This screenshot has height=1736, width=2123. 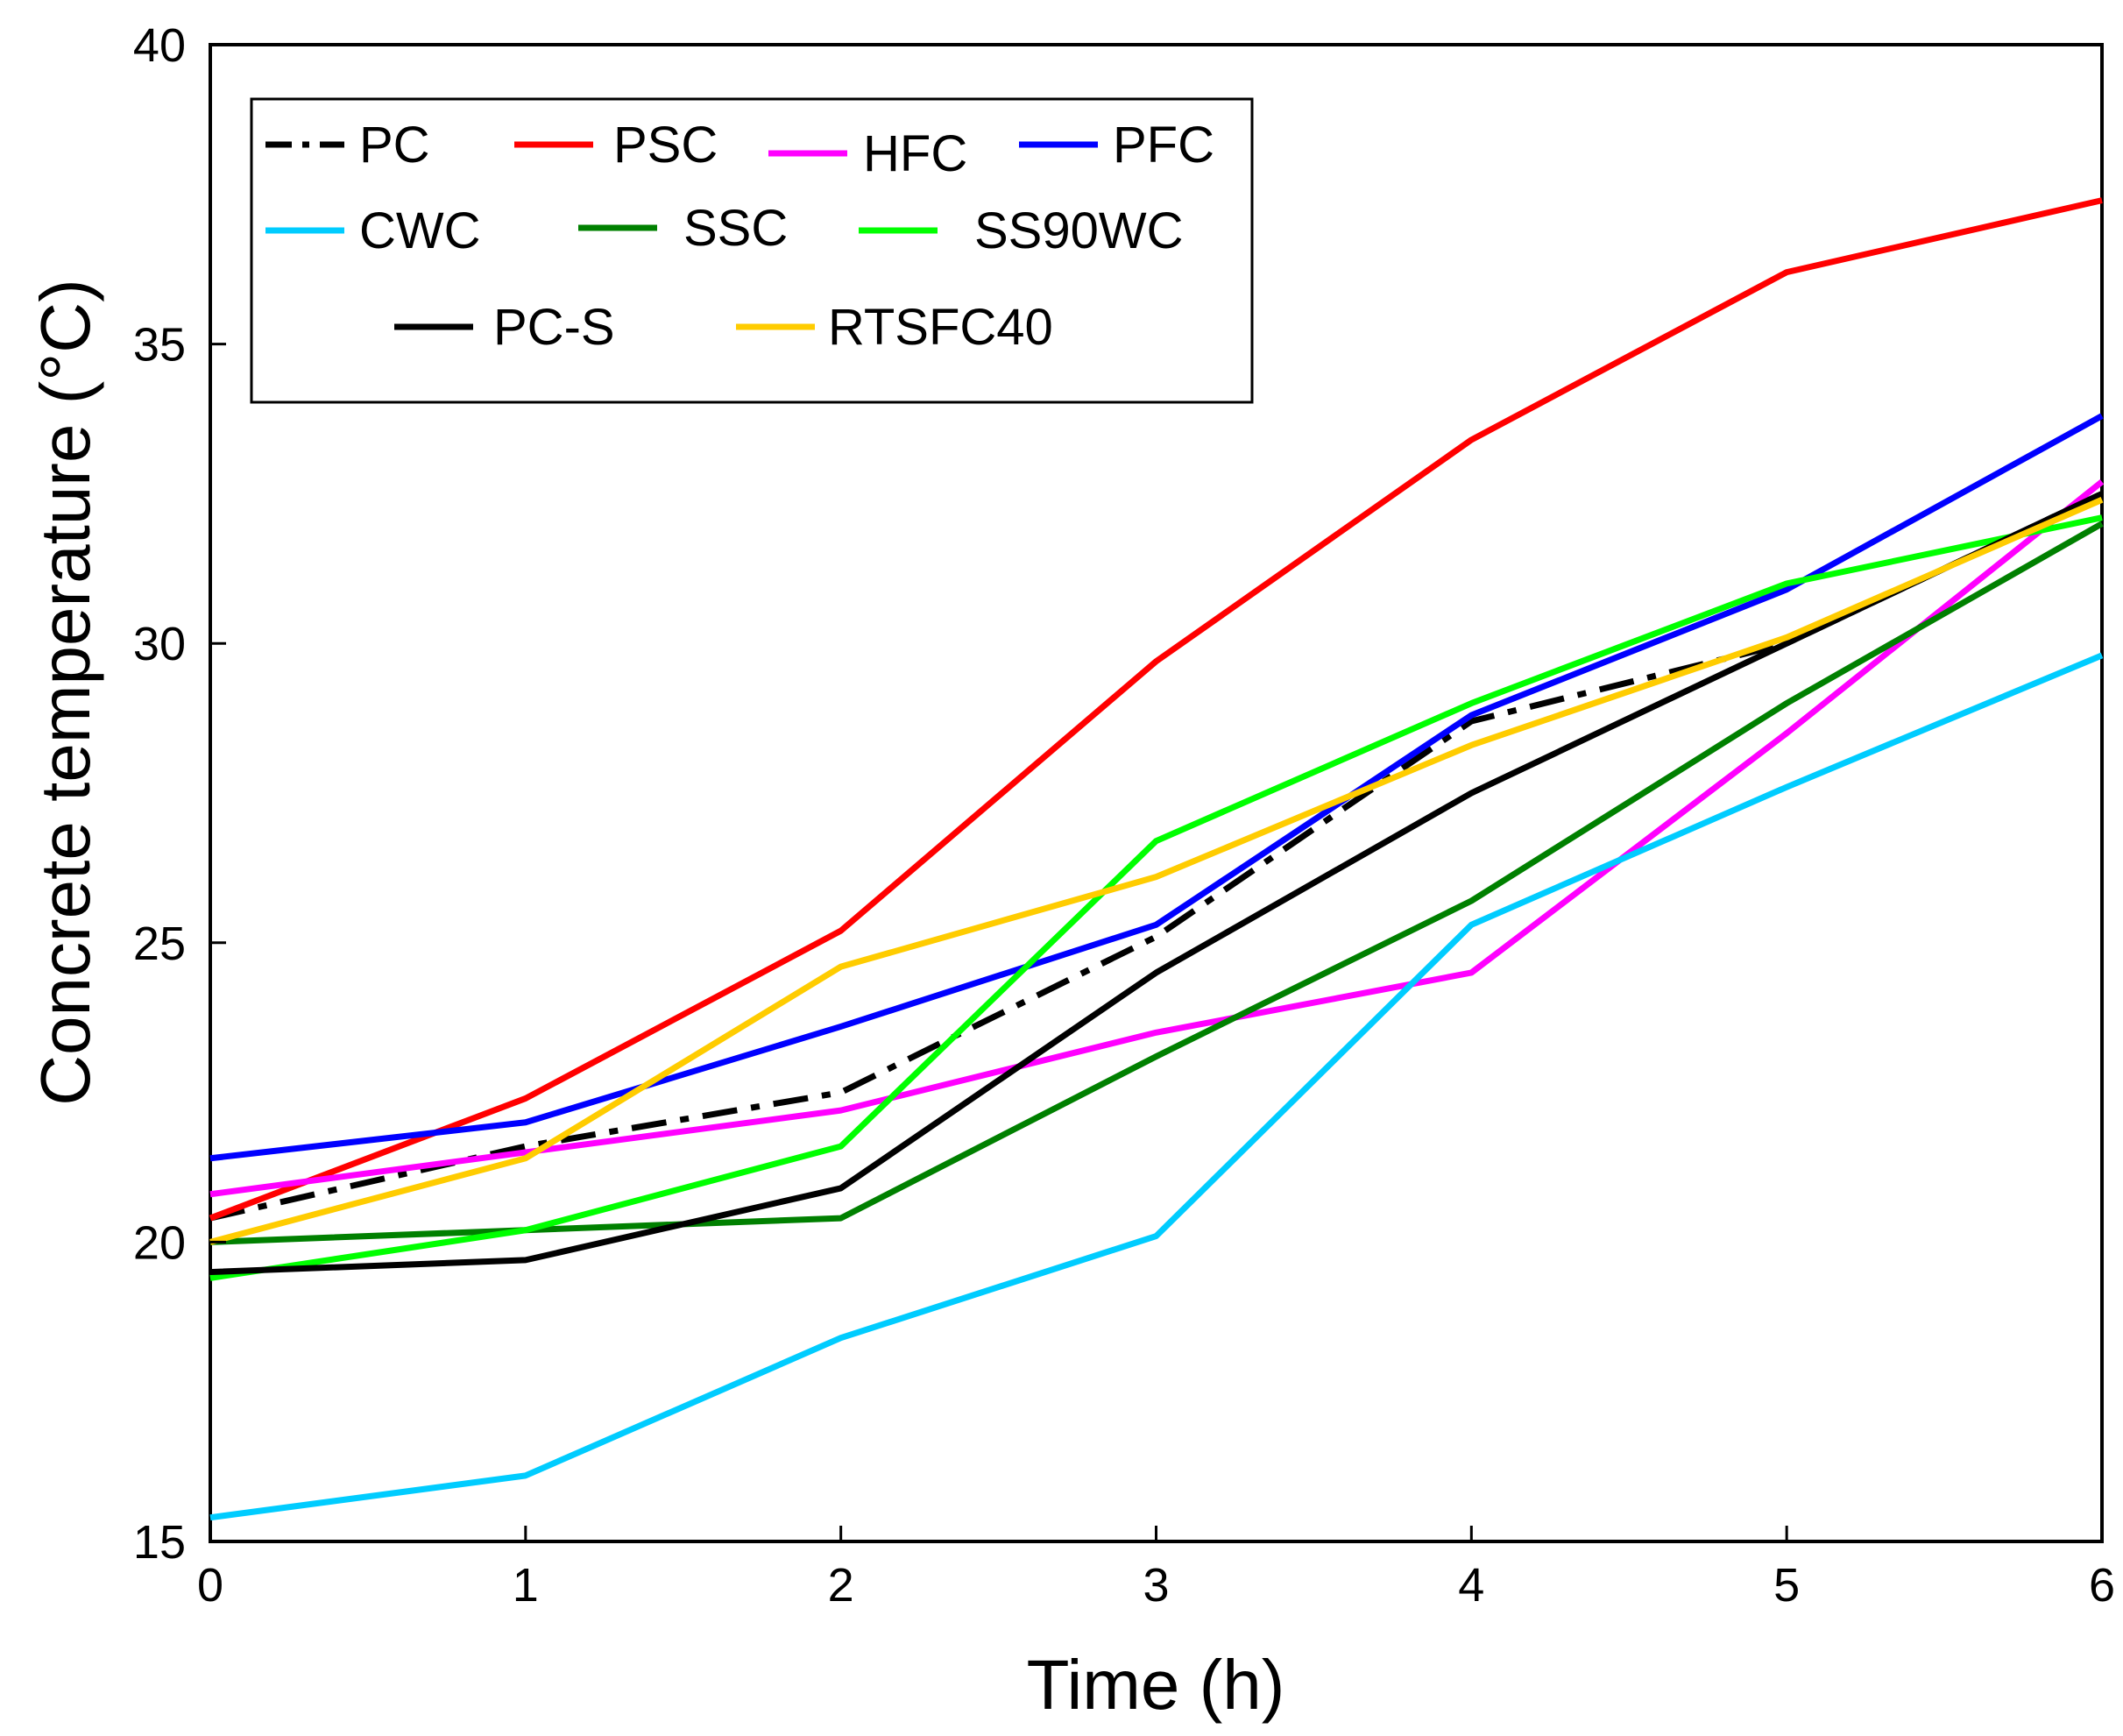 What do you see at coordinates (1156, 1685) in the screenshot?
I see `x-axis-title: Time (h)` at bounding box center [1156, 1685].